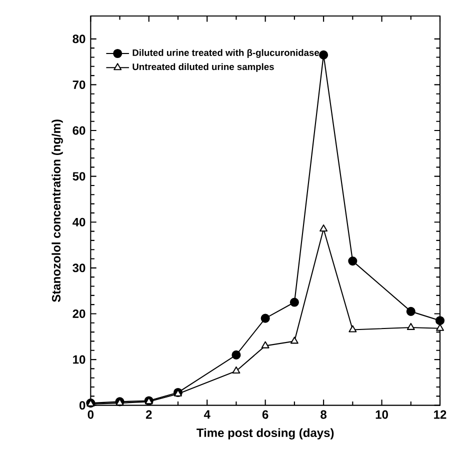  Describe the element at coordinates (91, 414) in the screenshot. I see `x-tick-label: 0` at that location.